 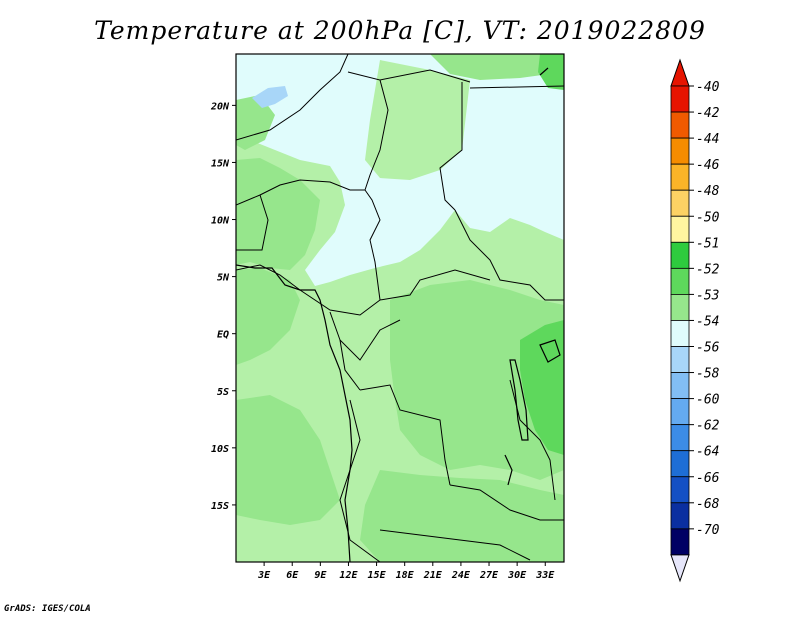 I want to click on lat-tick-label: 15N, so click(x=220, y=163).